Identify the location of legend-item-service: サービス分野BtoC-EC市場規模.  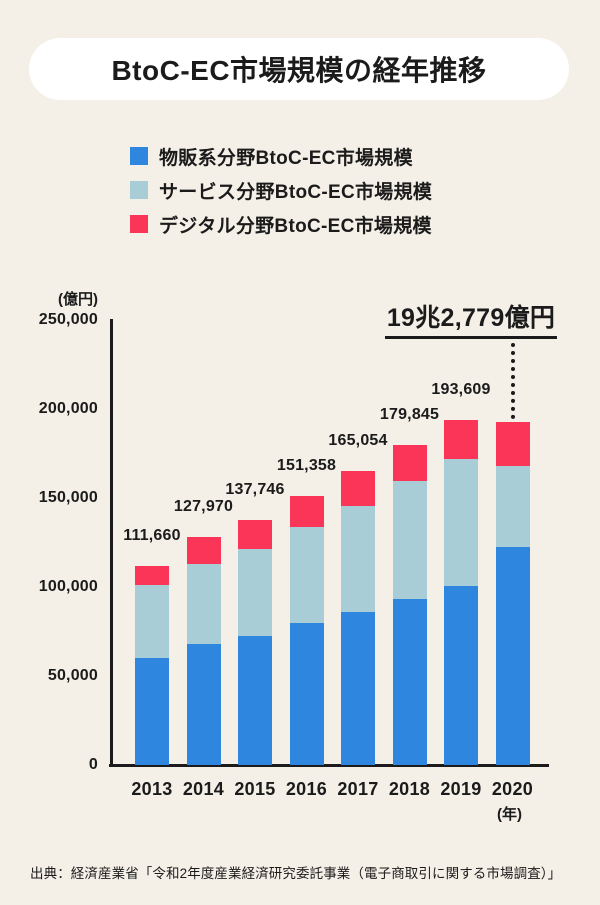
(281, 191).